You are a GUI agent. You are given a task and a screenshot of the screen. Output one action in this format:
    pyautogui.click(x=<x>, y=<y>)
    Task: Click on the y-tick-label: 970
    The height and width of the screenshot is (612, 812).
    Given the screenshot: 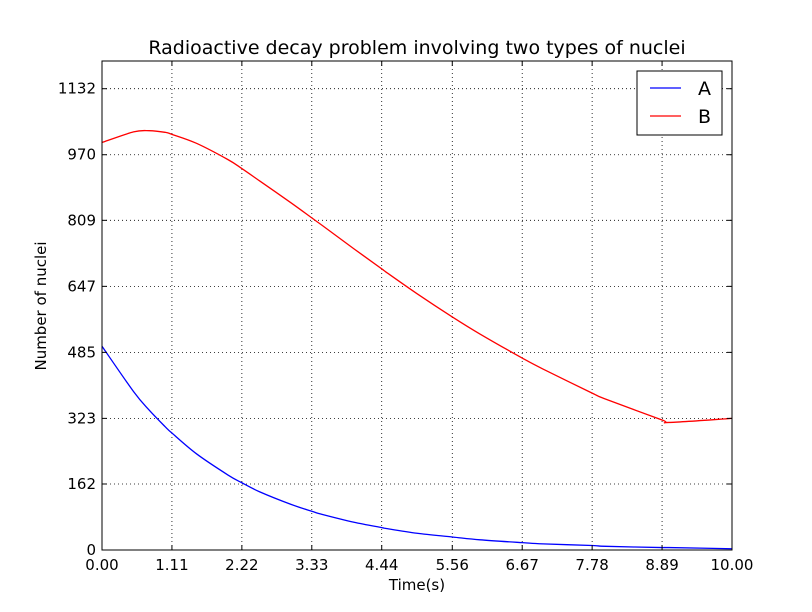 What is the action you would take?
    pyautogui.click(x=81, y=155)
    